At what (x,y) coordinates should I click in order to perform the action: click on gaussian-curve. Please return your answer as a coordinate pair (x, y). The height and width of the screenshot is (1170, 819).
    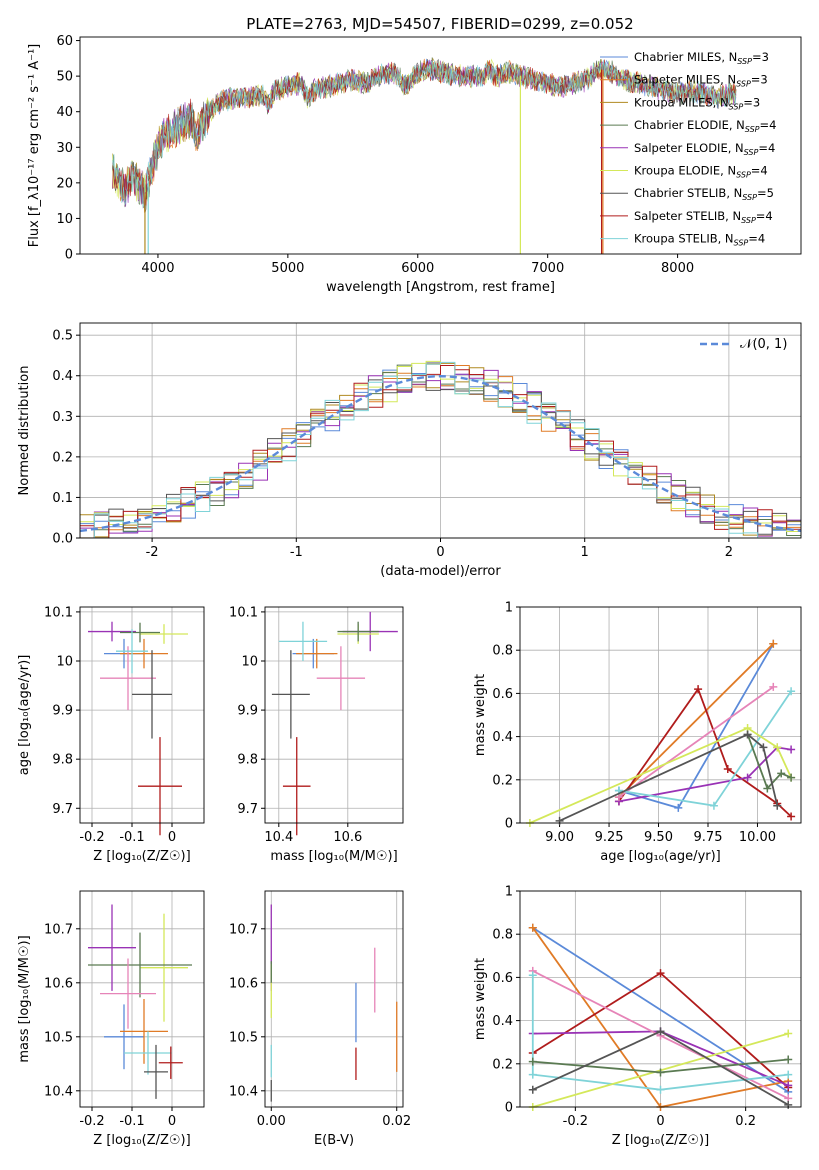
    Looking at the image, I should click on (440, 453).